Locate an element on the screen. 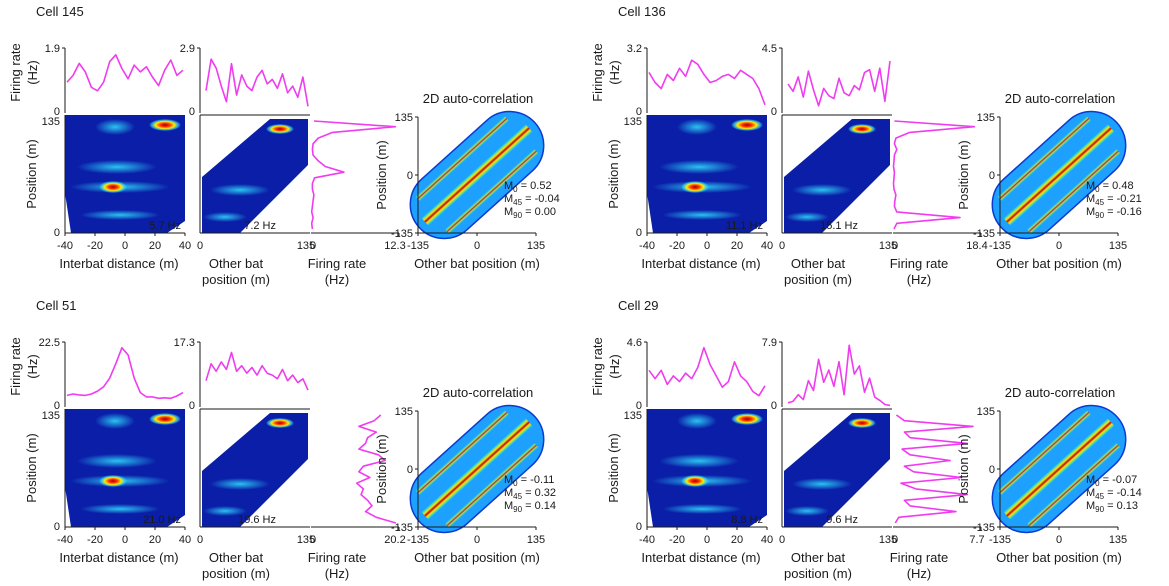  peak-rate-distance: 5.7 Hz is located at coordinates (165, 226).